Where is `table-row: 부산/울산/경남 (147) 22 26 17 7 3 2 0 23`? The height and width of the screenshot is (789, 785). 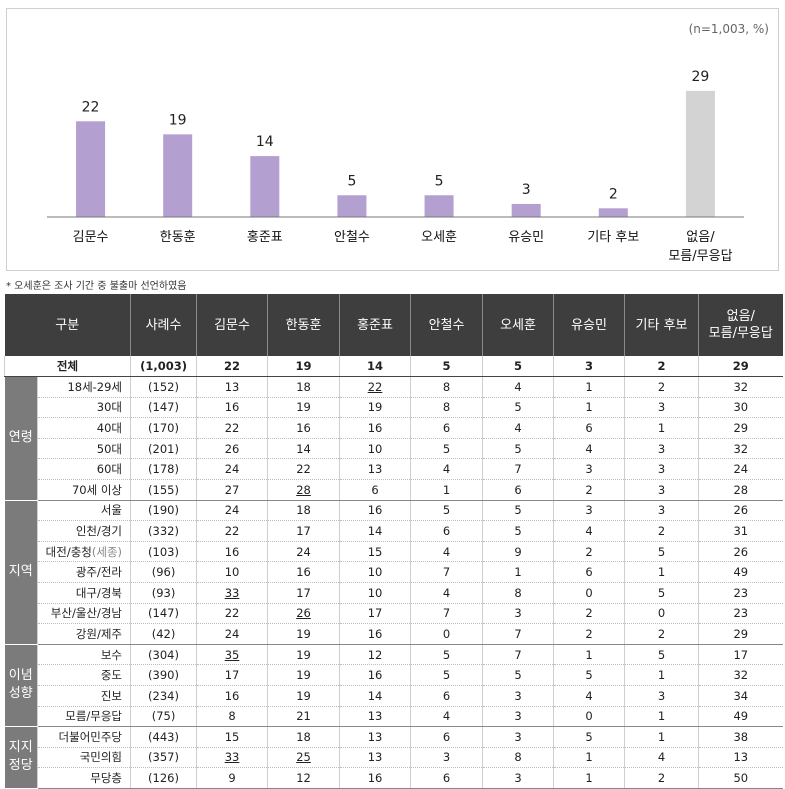
table-row: 부산/울산/경남 (147) 22 26 17 7 3 2 0 23 is located at coordinates (394, 614).